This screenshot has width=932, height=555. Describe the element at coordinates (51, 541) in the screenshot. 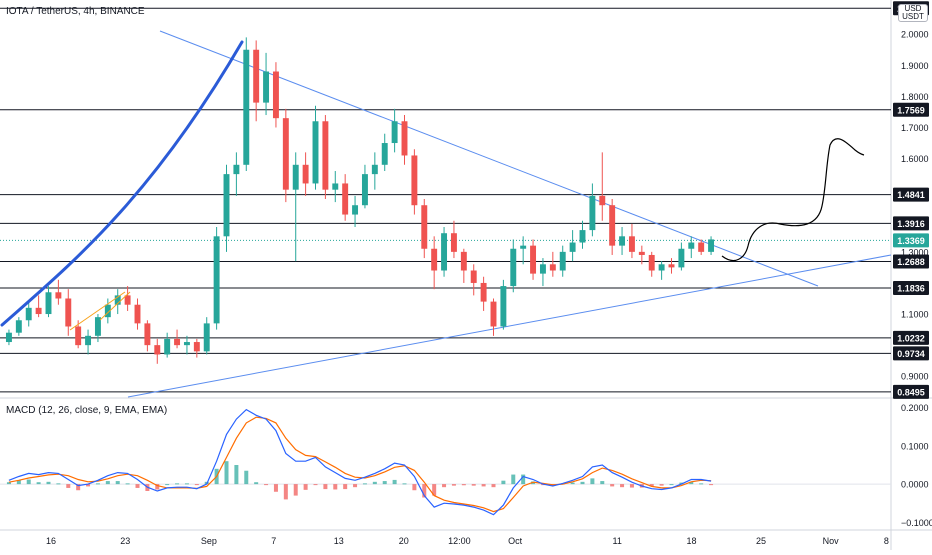

I see `time-tick-label: 16` at that location.